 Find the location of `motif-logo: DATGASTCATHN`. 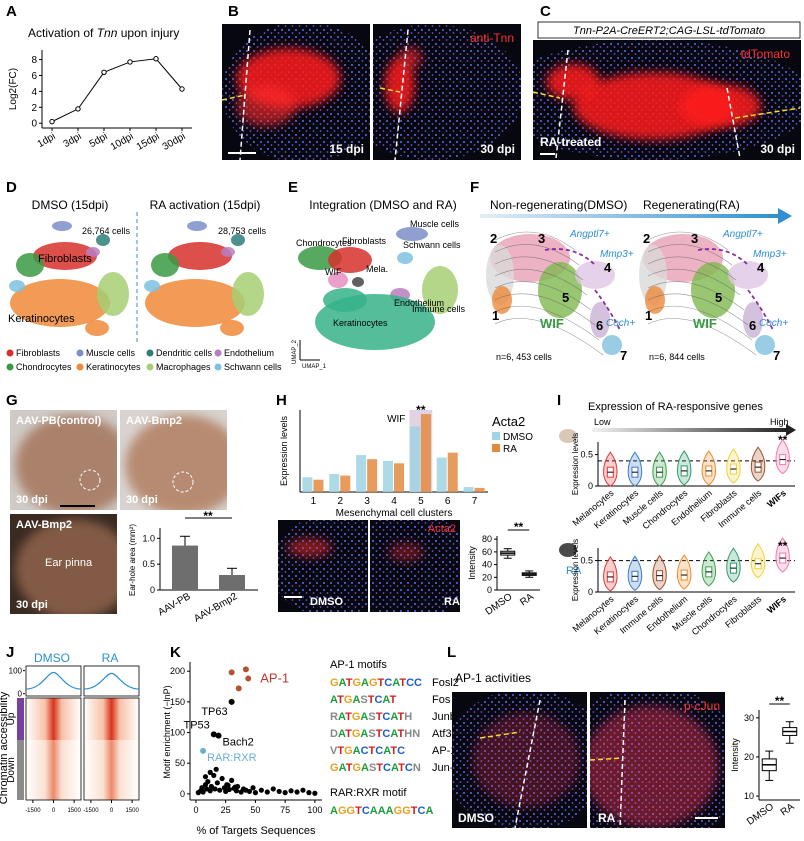

motif-logo: DATGASTCATHN is located at coordinates (375, 734).